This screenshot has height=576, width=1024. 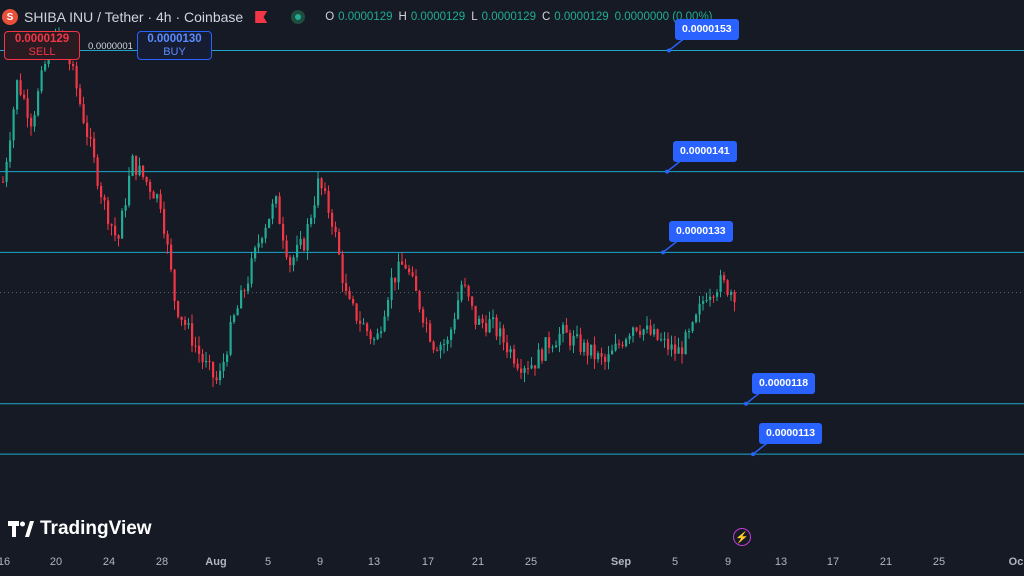 What do you see at coordinates (174, 45) in the screenshot?
I see `buy-button: 0.0000130 BUY` at bounding box center [174, 45].